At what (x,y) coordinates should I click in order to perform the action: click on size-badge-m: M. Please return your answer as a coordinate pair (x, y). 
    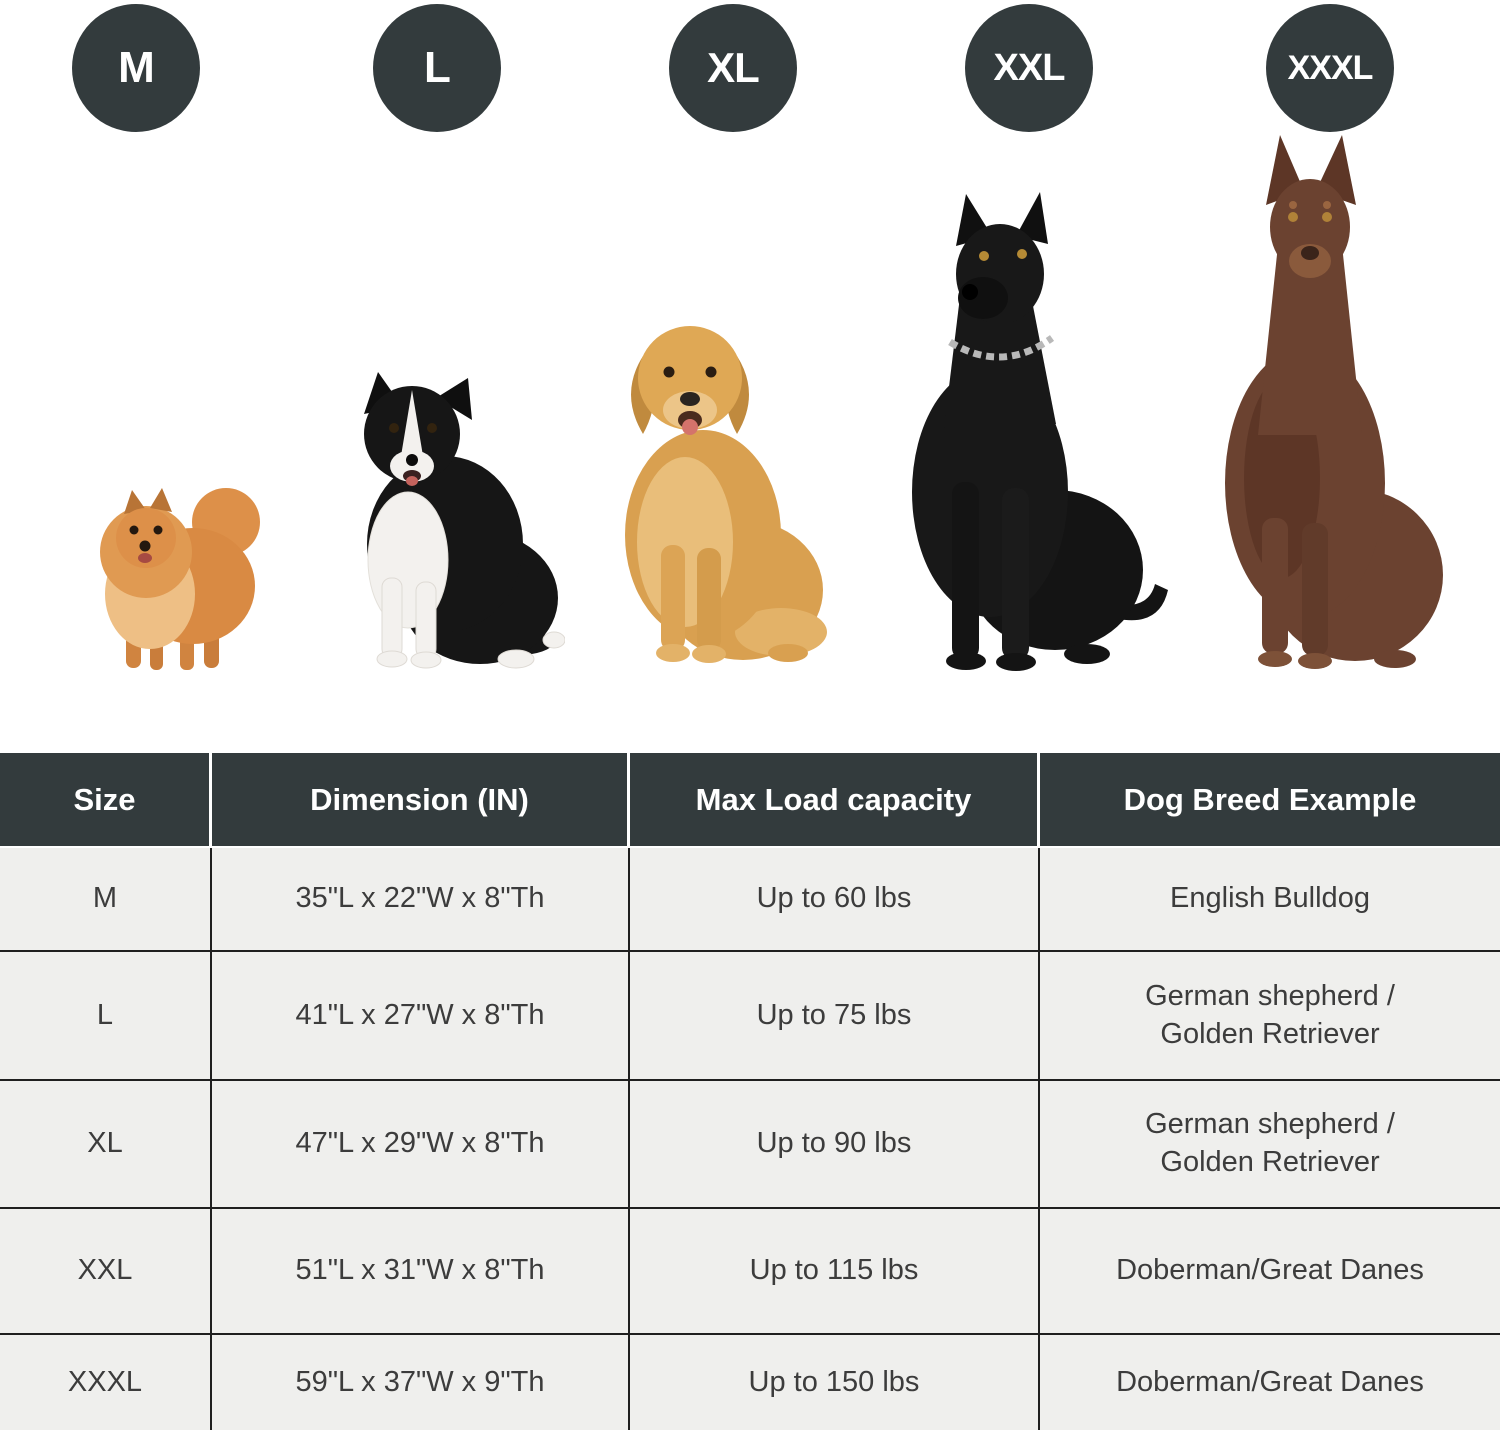
    Looking at the image, I should click on (136, 68).